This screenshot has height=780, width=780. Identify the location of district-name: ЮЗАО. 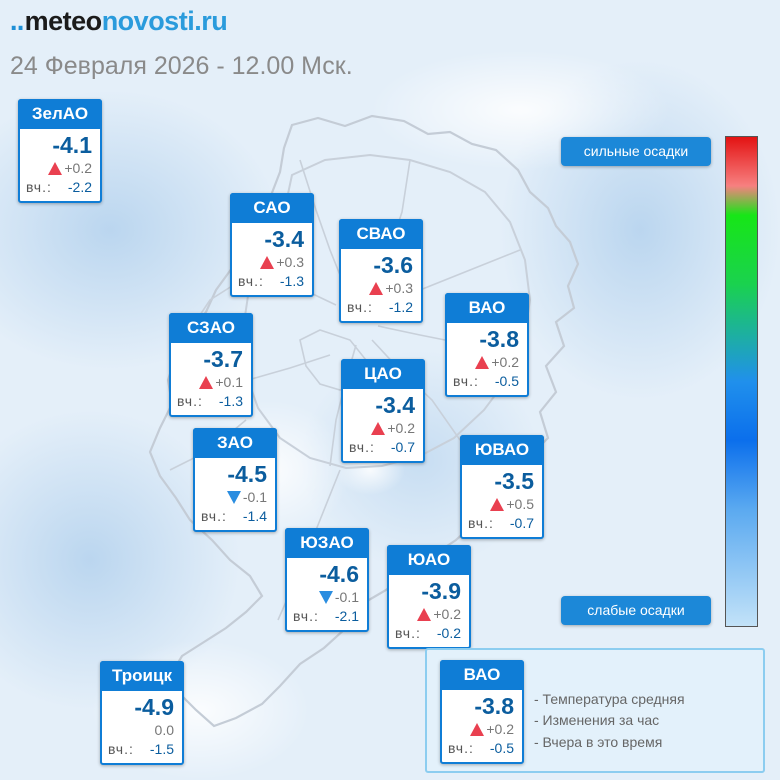
(327, 543).